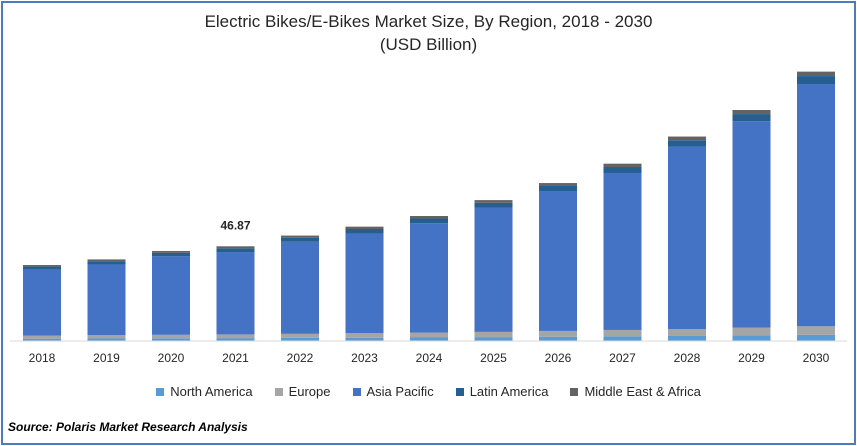 Image resolution: width=857 pixels, height=446 pixels. Describe the element at coordinates (429, 217) in the screenshot. I see `bar-segment-2024-middle-east-africa` at that location.